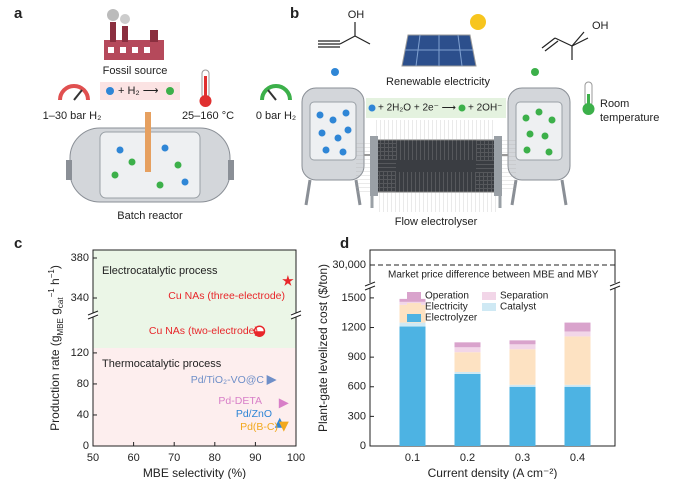 This screenshot has width=679, height=479. Describe the element at coordinates (208, 116) in the screenshot. I see `temperature-label: 25–160 °C` at that location.